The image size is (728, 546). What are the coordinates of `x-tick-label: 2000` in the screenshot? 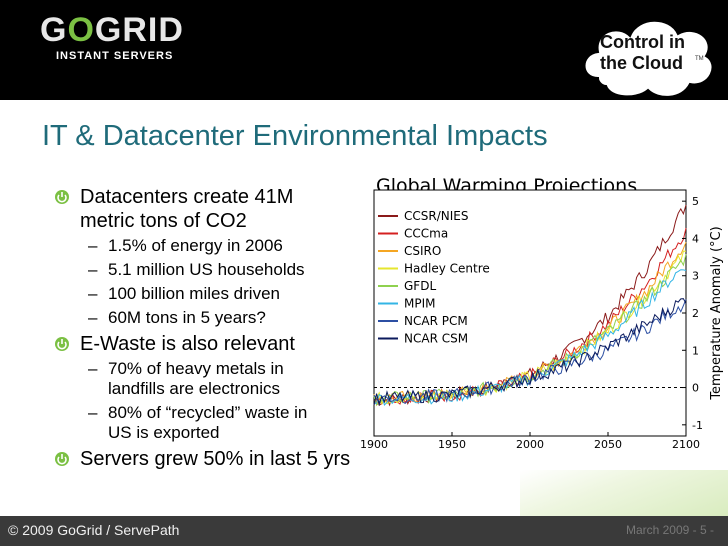 It's located at (530, 444).